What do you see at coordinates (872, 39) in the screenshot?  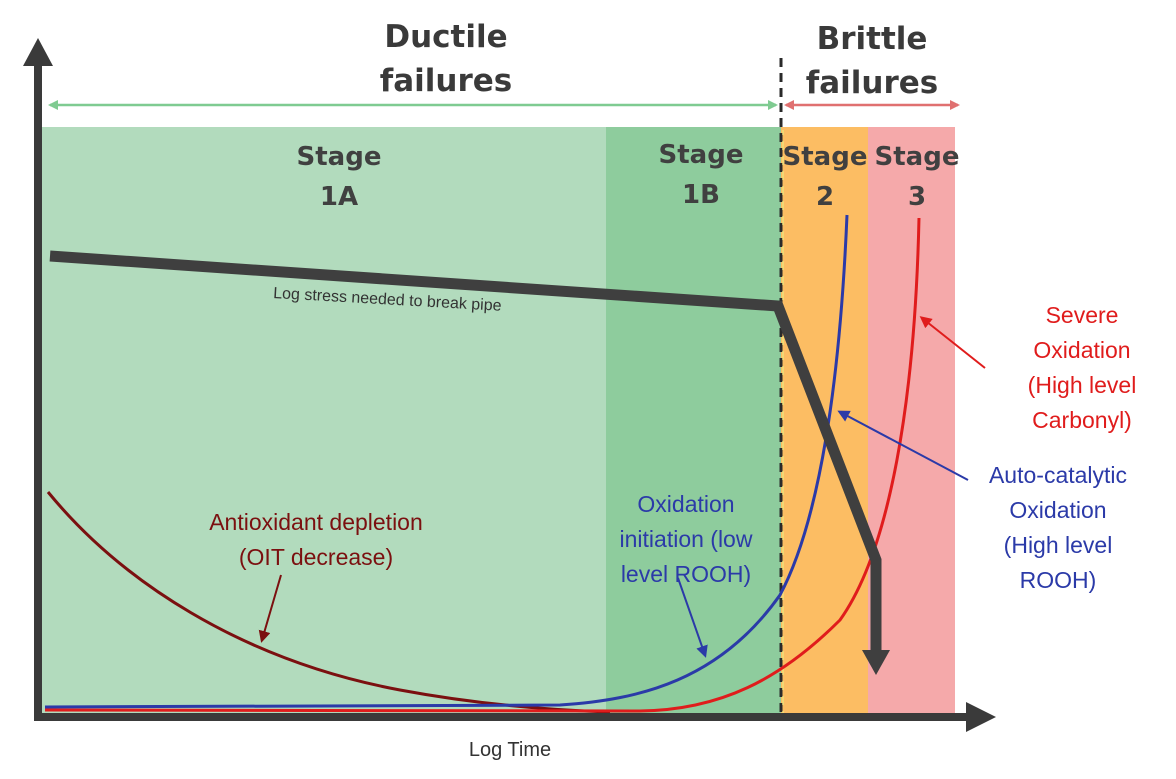 I see `brittle-header-line-1: Brittle` at bounding box center [872, 39].